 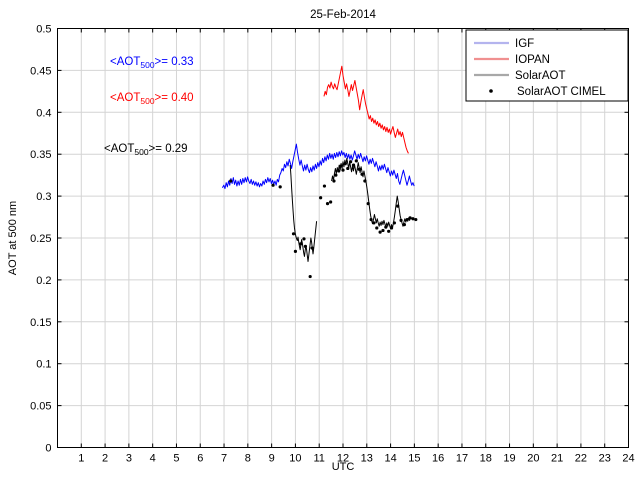 I want to click on legend-box, so click(x=547, y=65).